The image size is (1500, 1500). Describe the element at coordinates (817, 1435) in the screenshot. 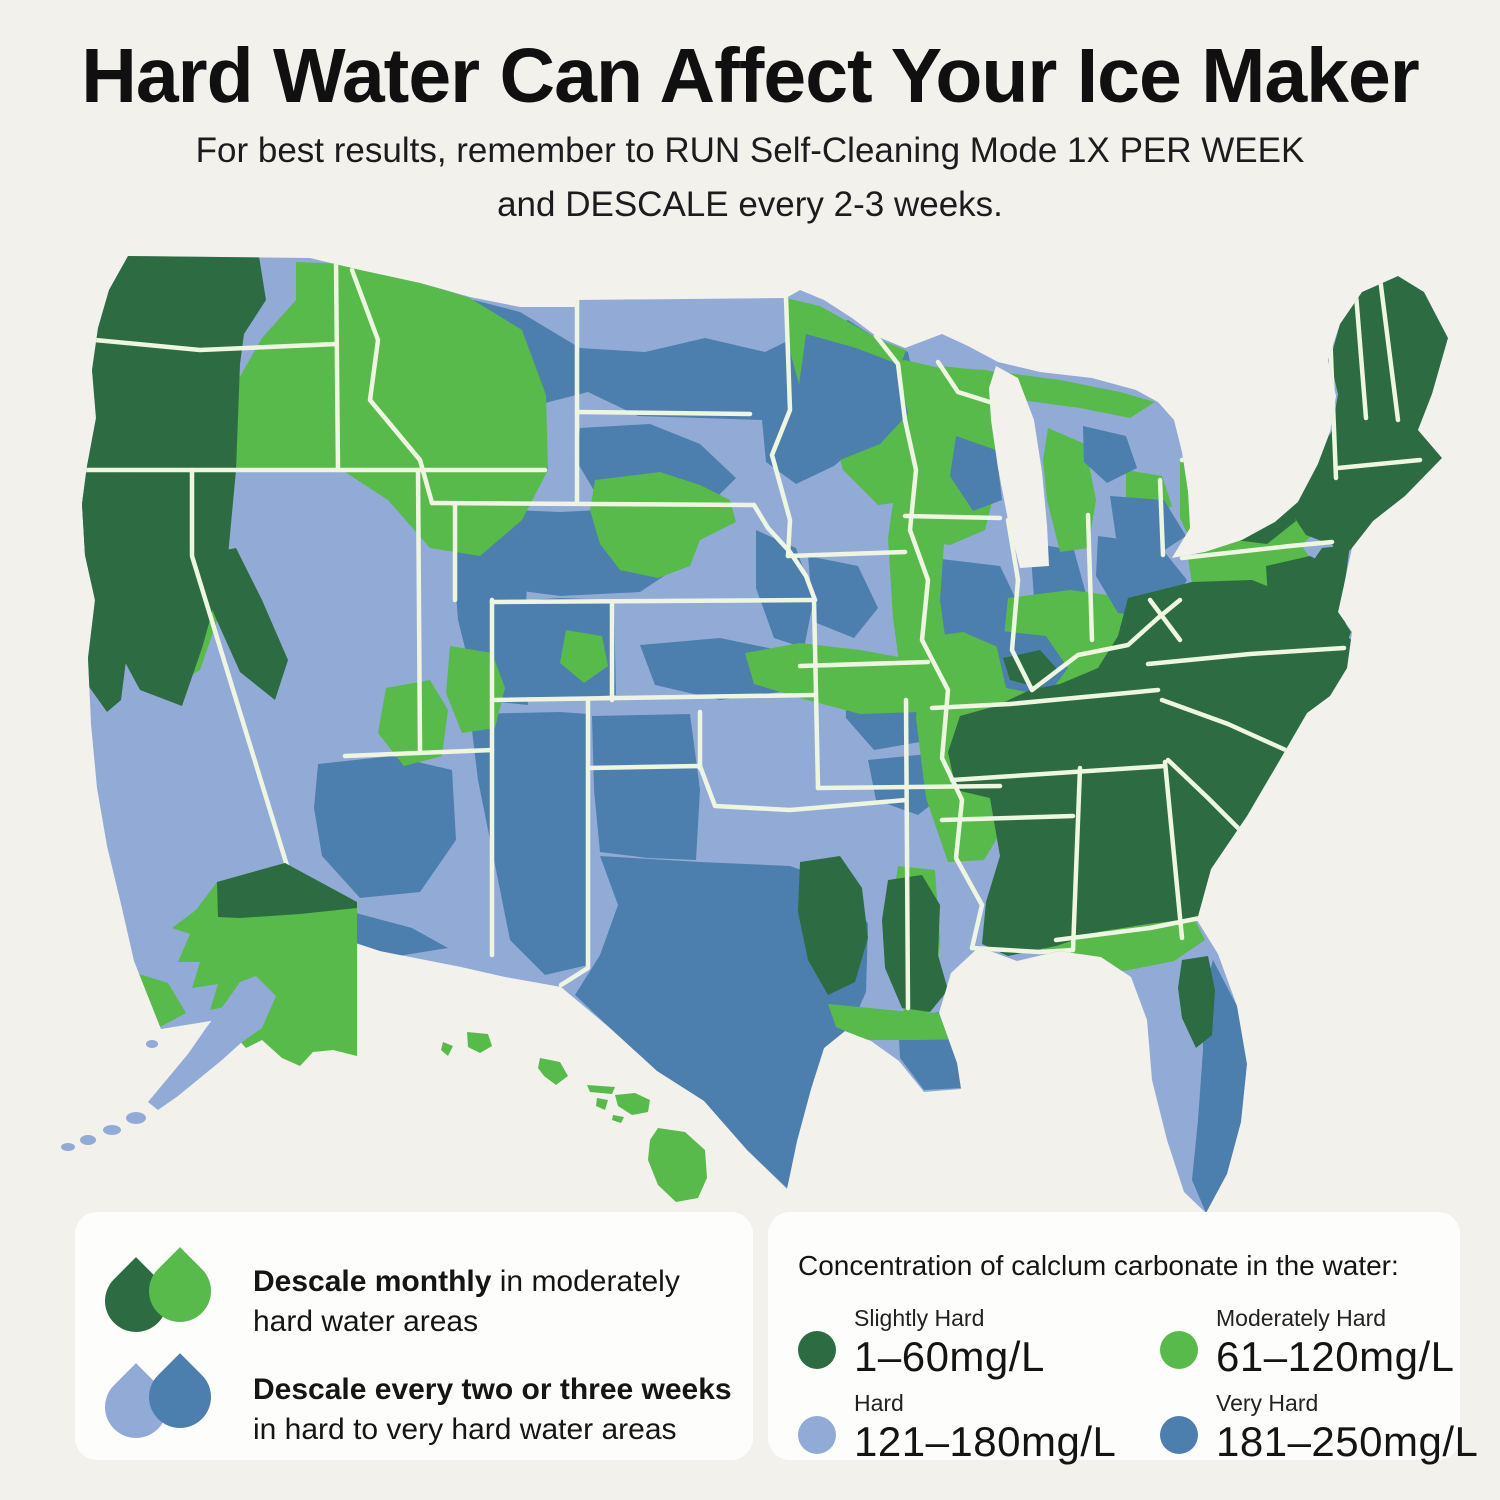

I see `hard-dot-icon` at that location.